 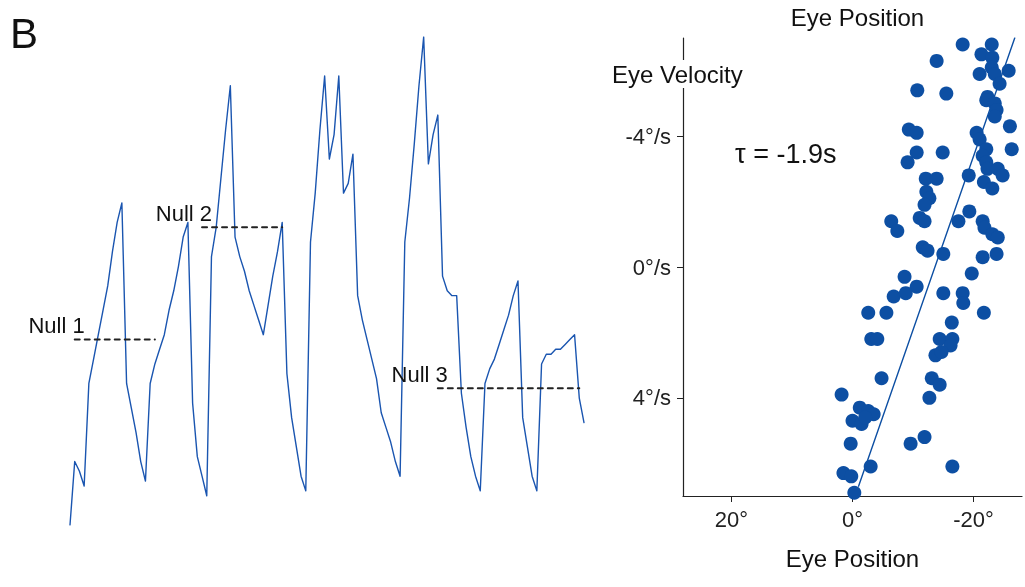 What do you see at coordinates (651, 398) in the screenshot?
I see `y-tick-label: 4°/s` at bounding box center [651, 398].